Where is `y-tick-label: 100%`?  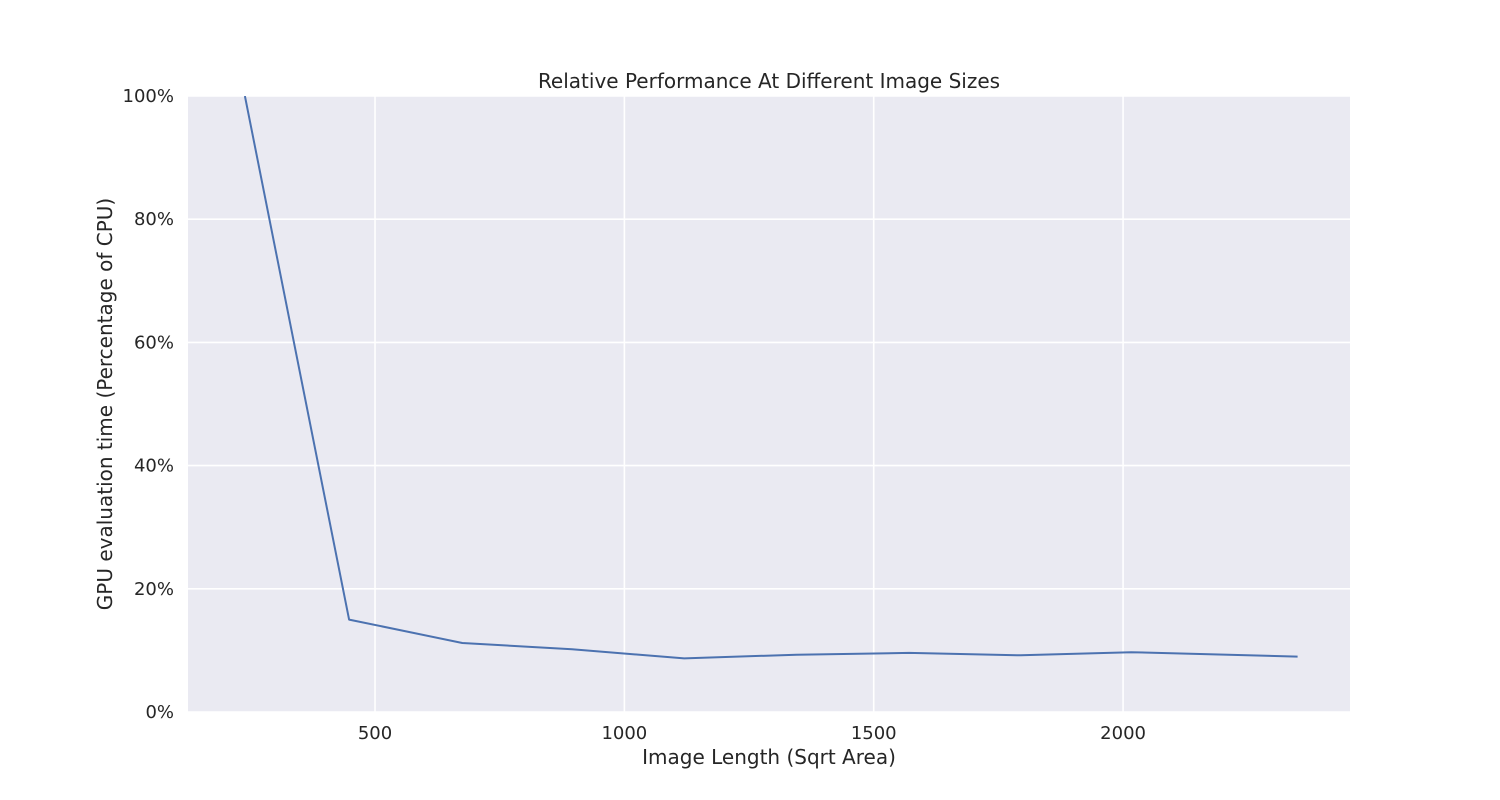
y-tick-label: 100% is located at coordinates (148, 96).